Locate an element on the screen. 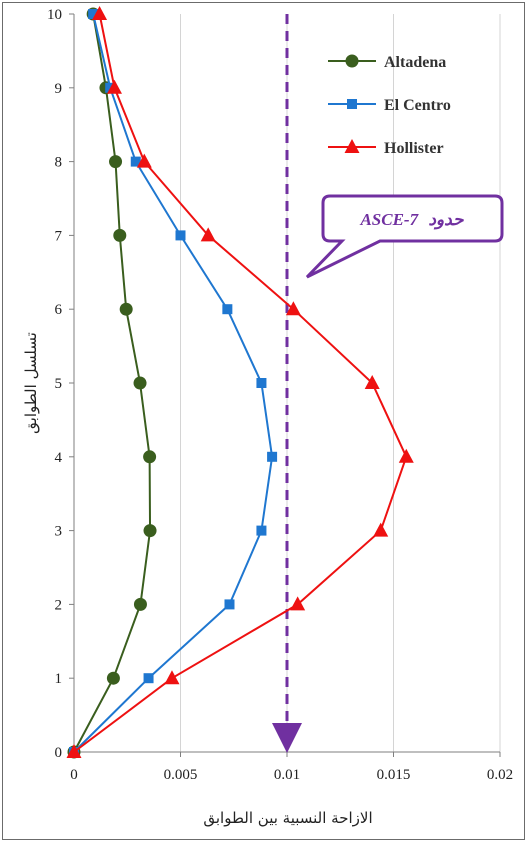 The width and height of the screenshot is (529, 844). y-tick-label: 6 is located at coordinates (59, 310).